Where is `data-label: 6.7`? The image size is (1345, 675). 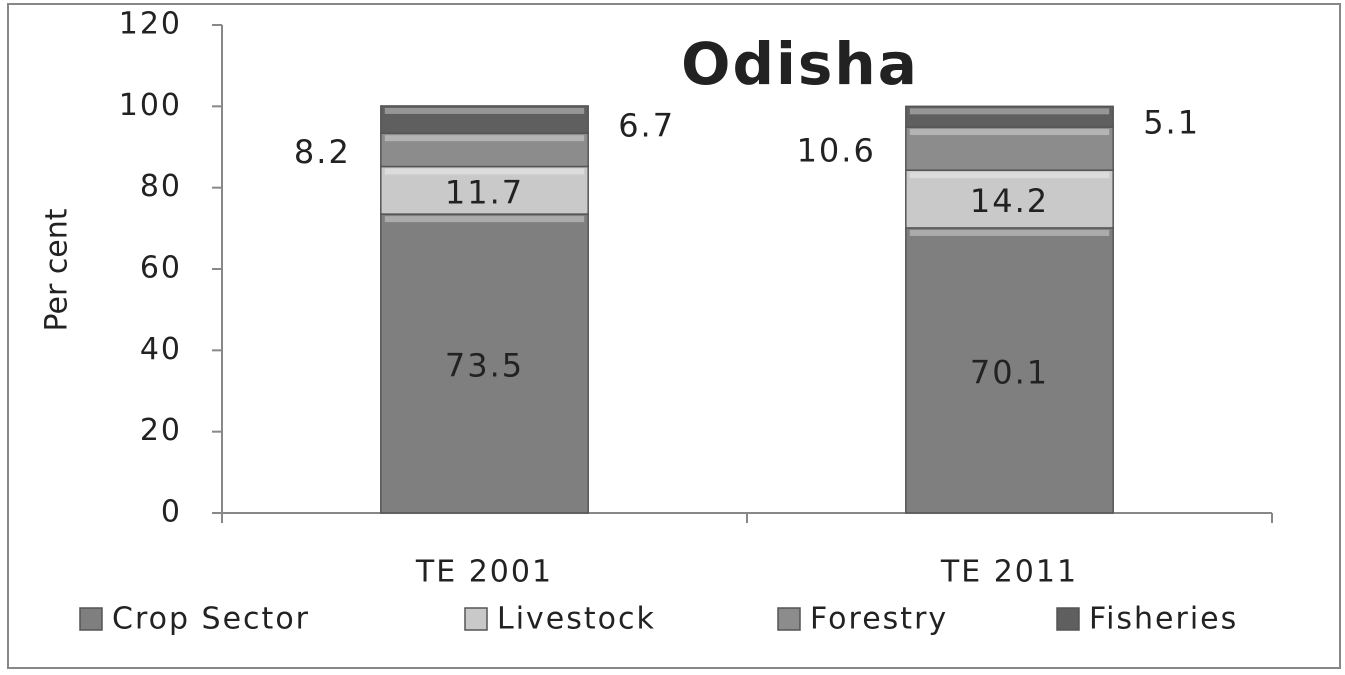 data-label: 6.7 is located at coordinates (646, 126).